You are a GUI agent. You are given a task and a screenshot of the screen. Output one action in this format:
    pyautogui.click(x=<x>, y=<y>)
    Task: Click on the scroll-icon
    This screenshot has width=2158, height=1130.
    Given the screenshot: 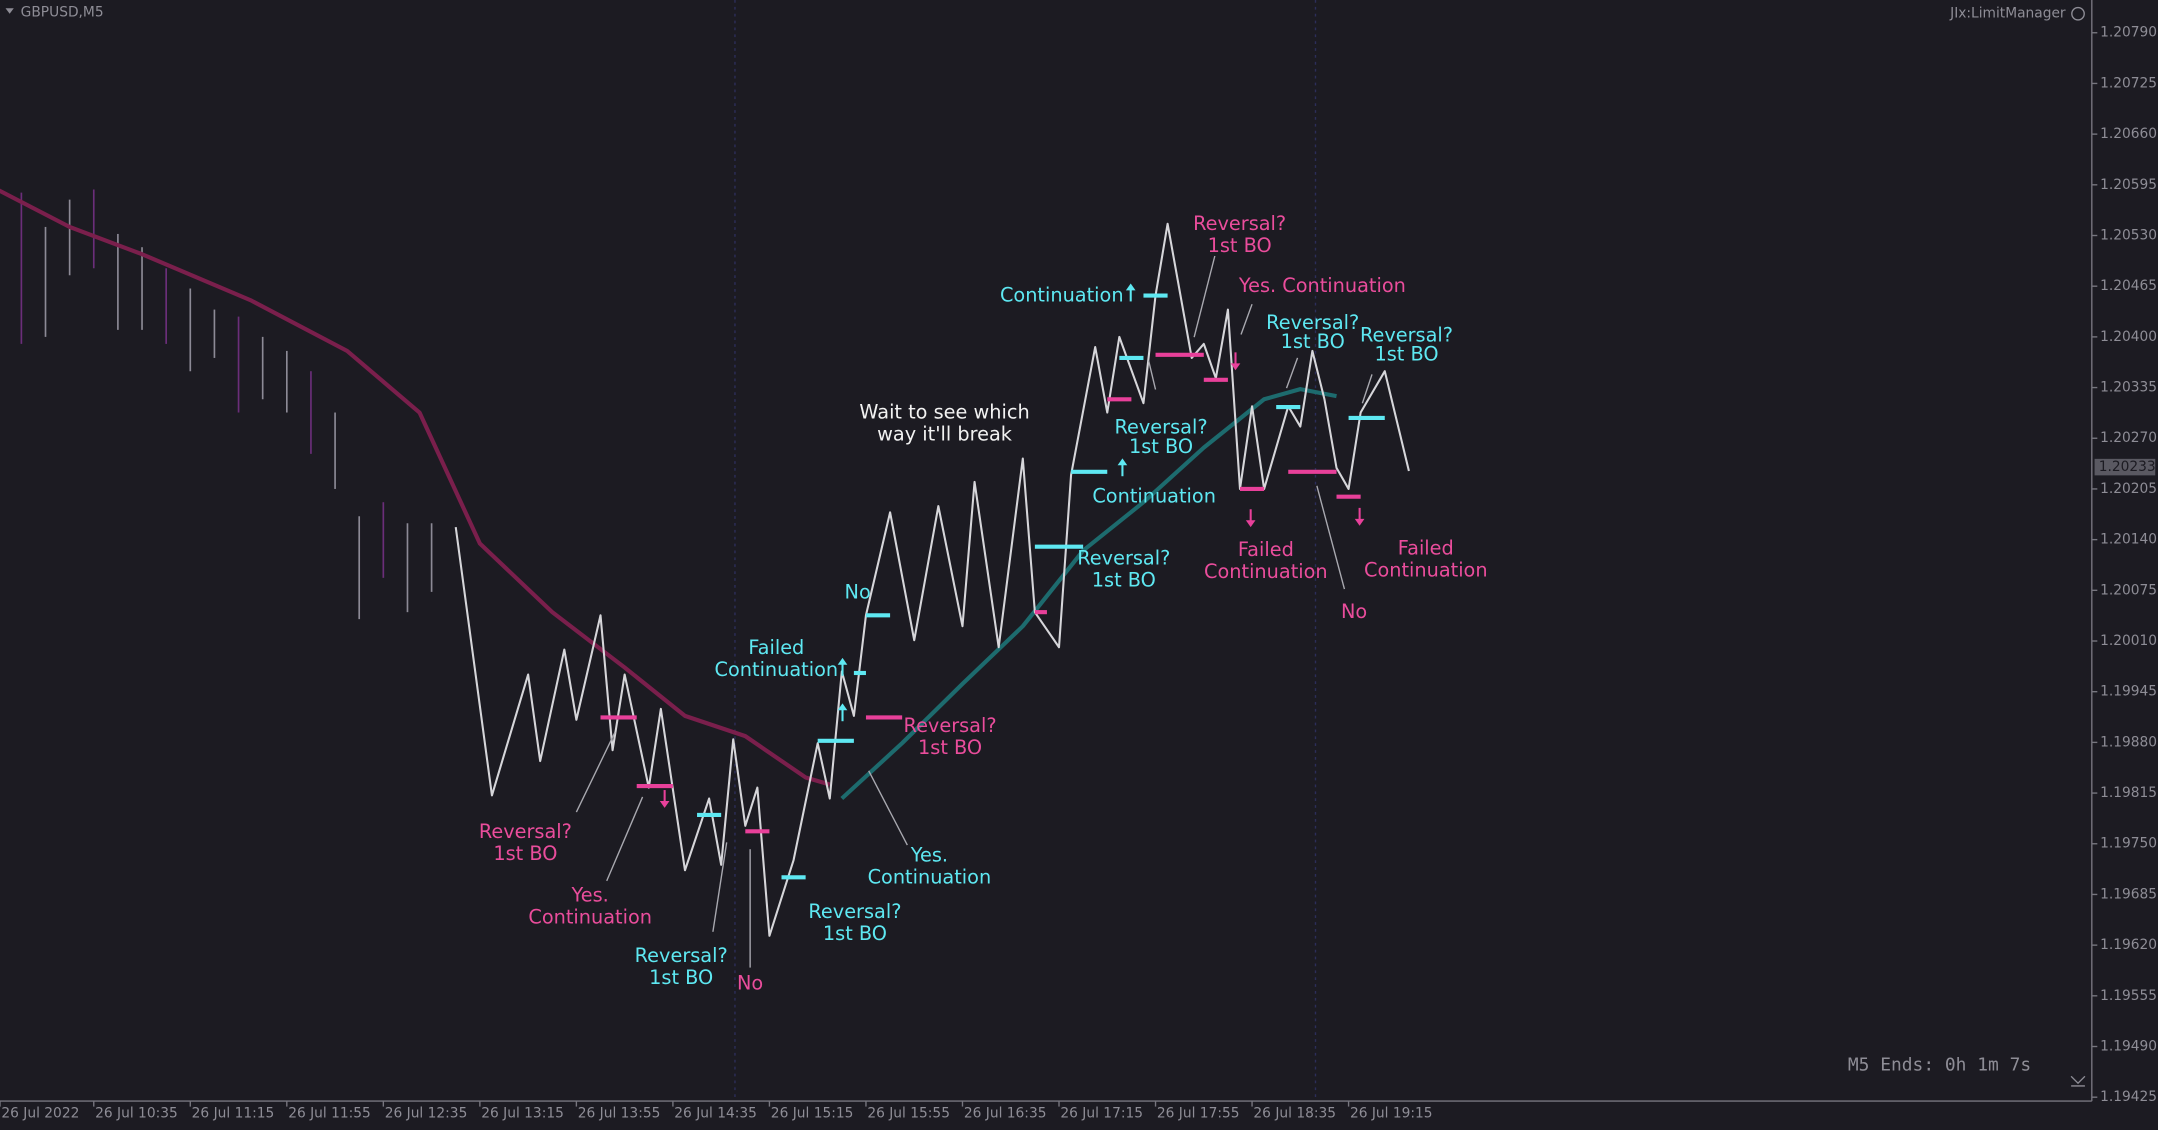 What is the action you would take?
    pyautogui.click(x=2078, y=1081)
    